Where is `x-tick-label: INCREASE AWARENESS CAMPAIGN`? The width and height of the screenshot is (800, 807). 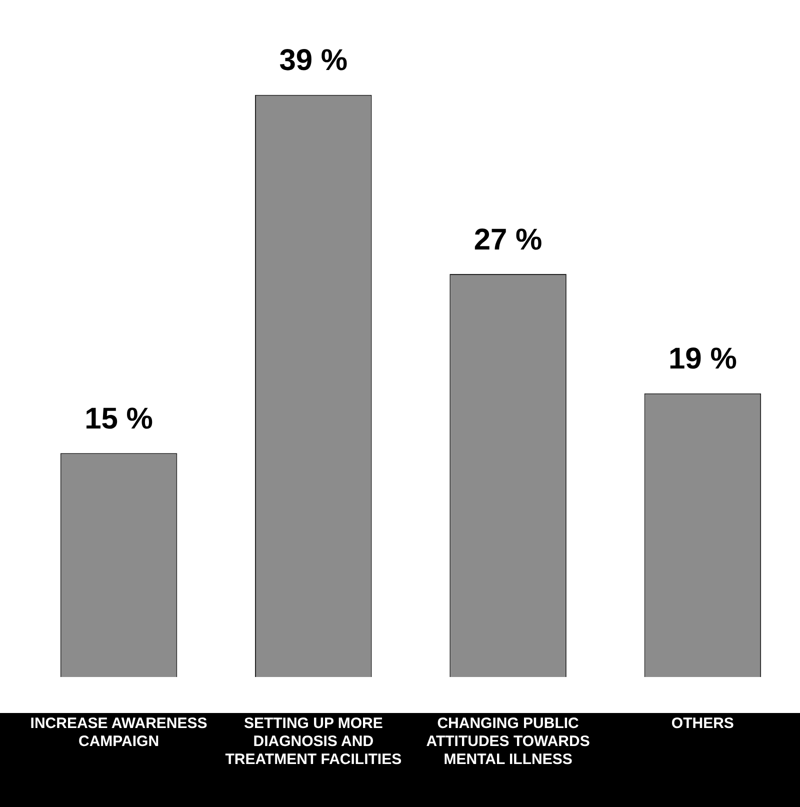
x-tick-label: INCREASE AWARENESS CAMPAIGN is located at coordinates (119, 732).